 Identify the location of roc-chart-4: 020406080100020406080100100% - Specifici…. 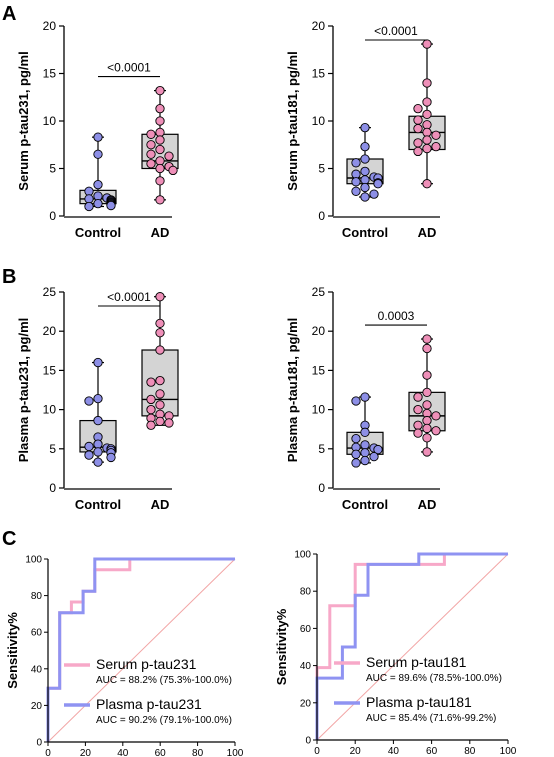
(124, 656).